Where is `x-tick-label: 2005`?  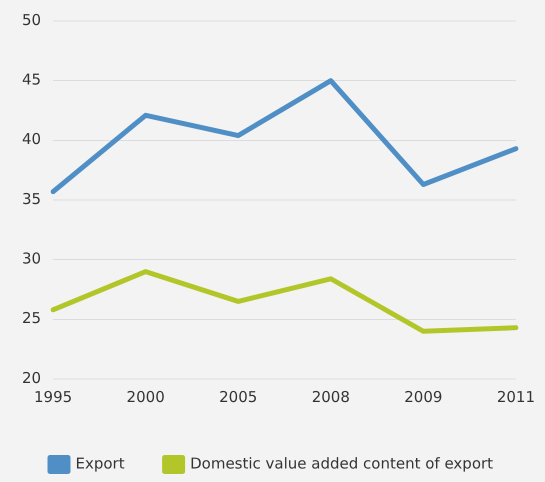 x-tick-label: 2005 is located at coordinates (238, 397).